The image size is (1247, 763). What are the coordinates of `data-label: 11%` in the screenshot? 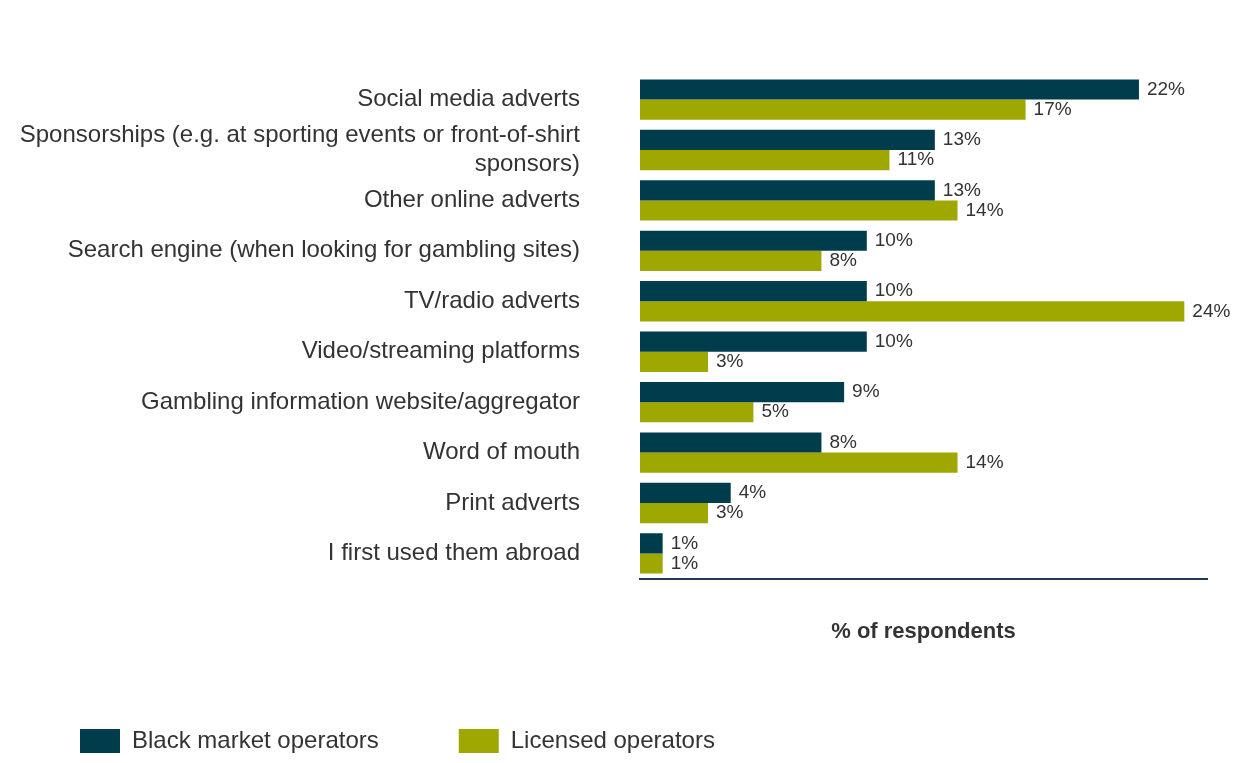 It's located at (916, 159).